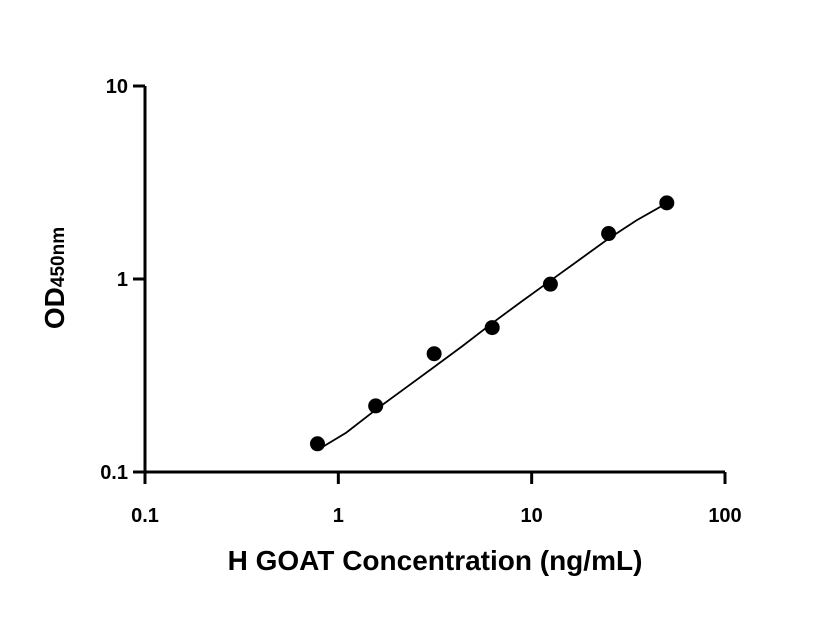  What do you see at coordinates (58, 257) in the screenshot?
I see `y-axis-title-subscript: 450nm` at bounding box center [58, 257].